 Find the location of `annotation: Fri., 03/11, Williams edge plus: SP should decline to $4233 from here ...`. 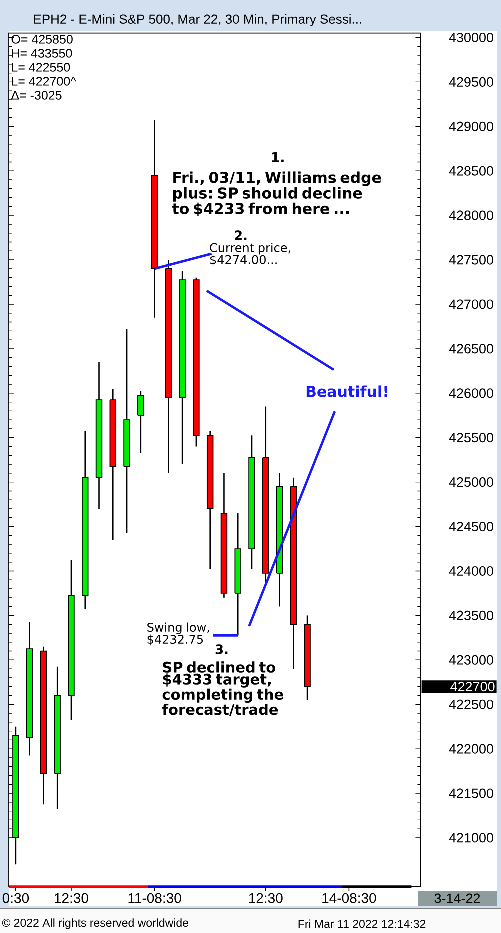

annotation: Fri., 03/11, Williams edge plus: SP should decline to $4233 from here ... is located at coordinates (277, 194).